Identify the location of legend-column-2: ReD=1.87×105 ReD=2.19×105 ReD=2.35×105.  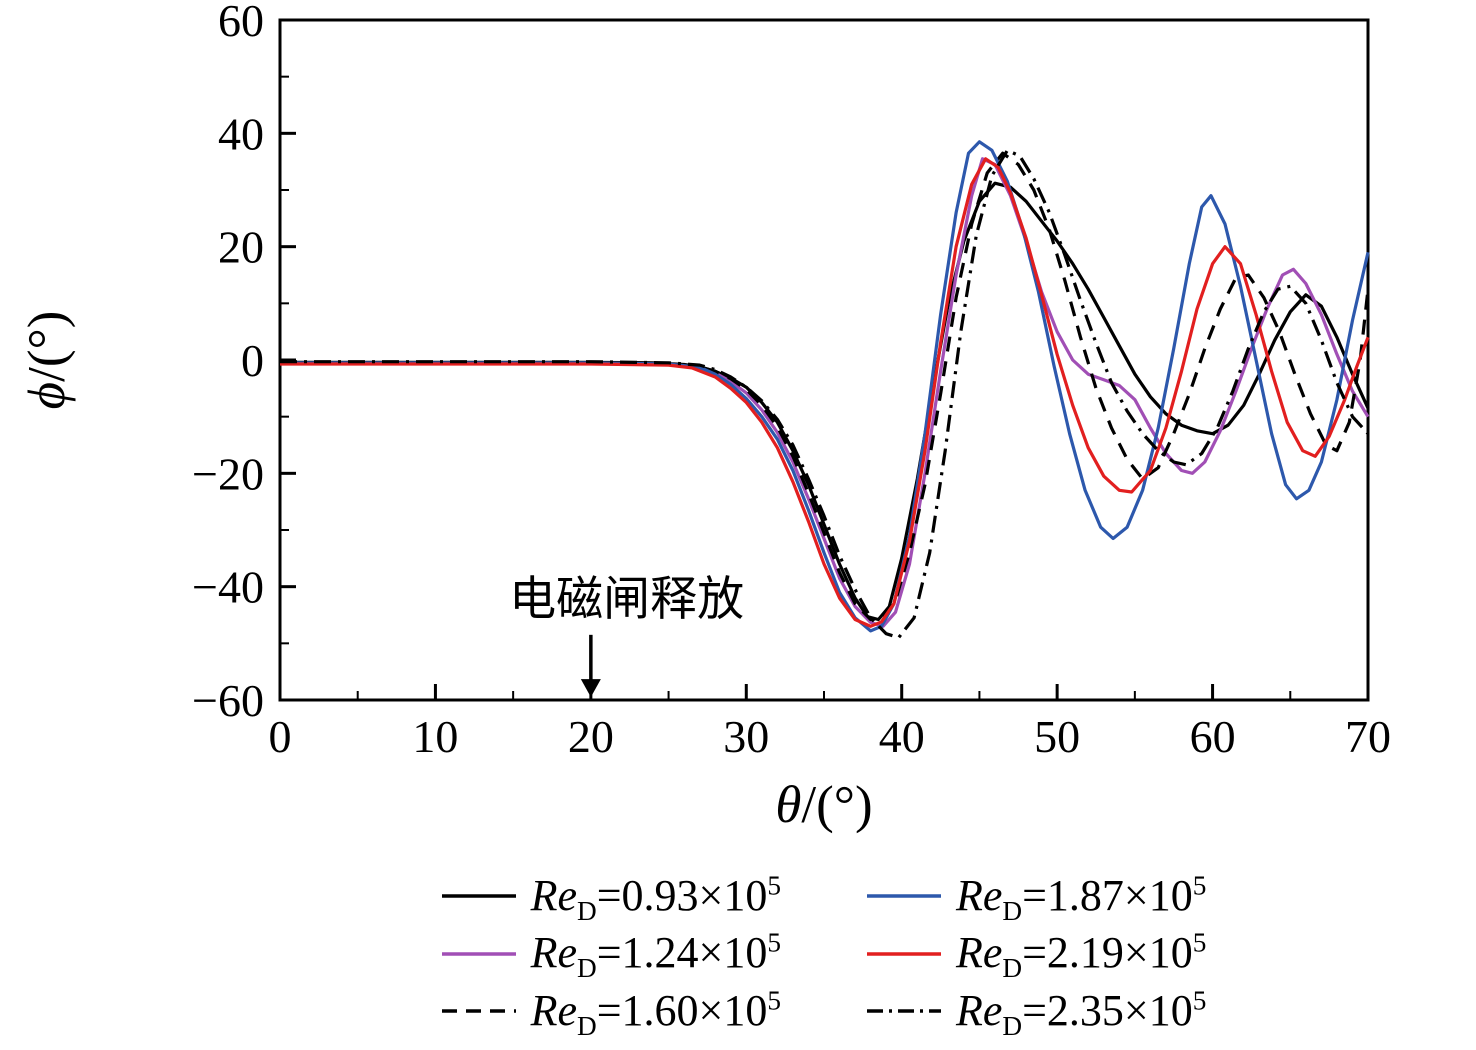
(1037, 955).